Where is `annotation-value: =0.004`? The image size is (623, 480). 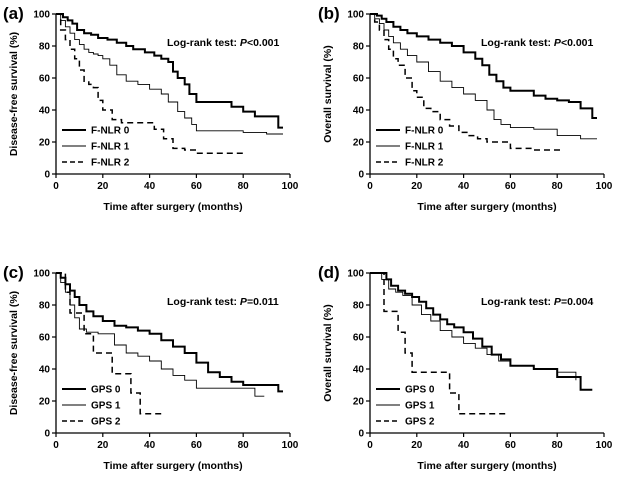 annotation-value: =0.004 is located at coordinates (577, 302).